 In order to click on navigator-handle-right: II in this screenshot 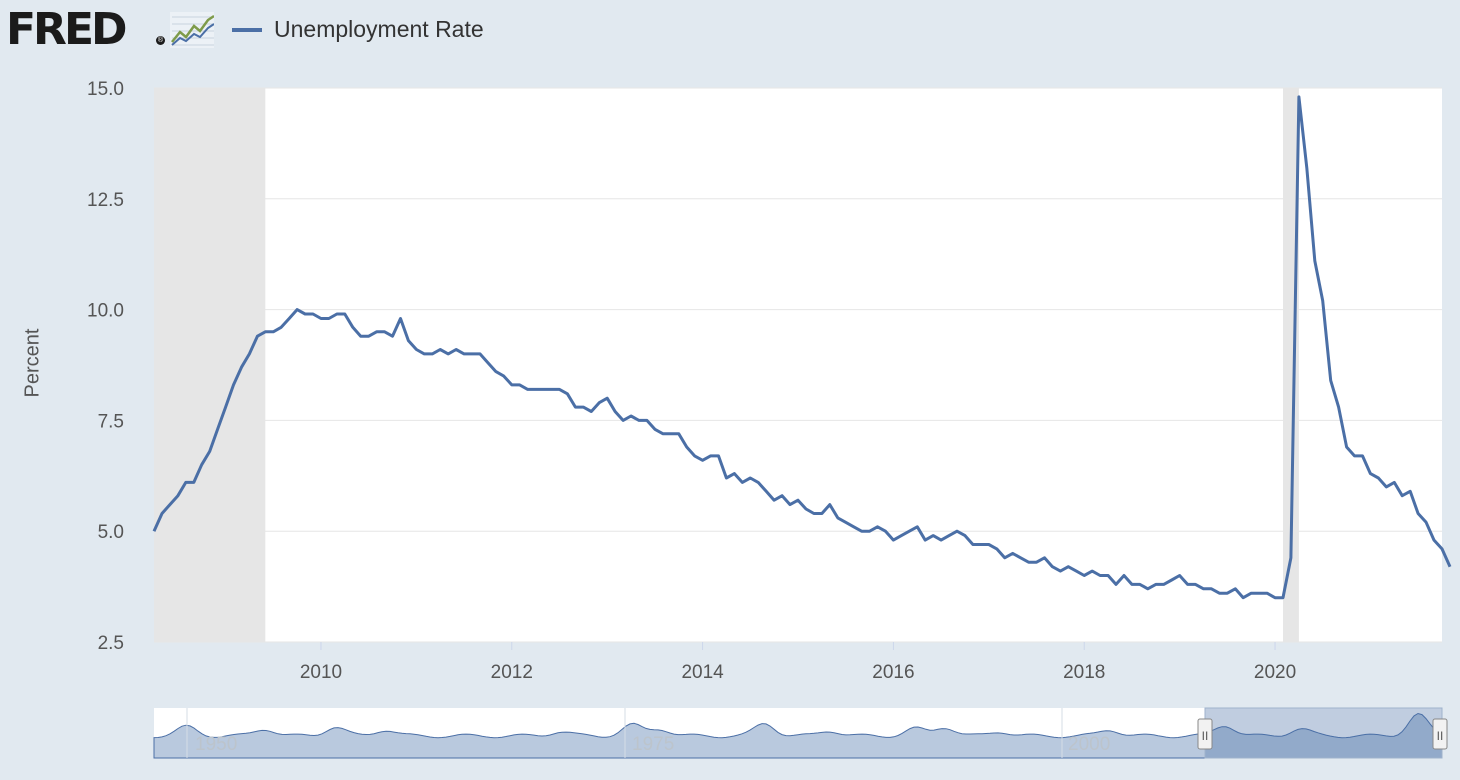, I will do `click(1440, 734)`.